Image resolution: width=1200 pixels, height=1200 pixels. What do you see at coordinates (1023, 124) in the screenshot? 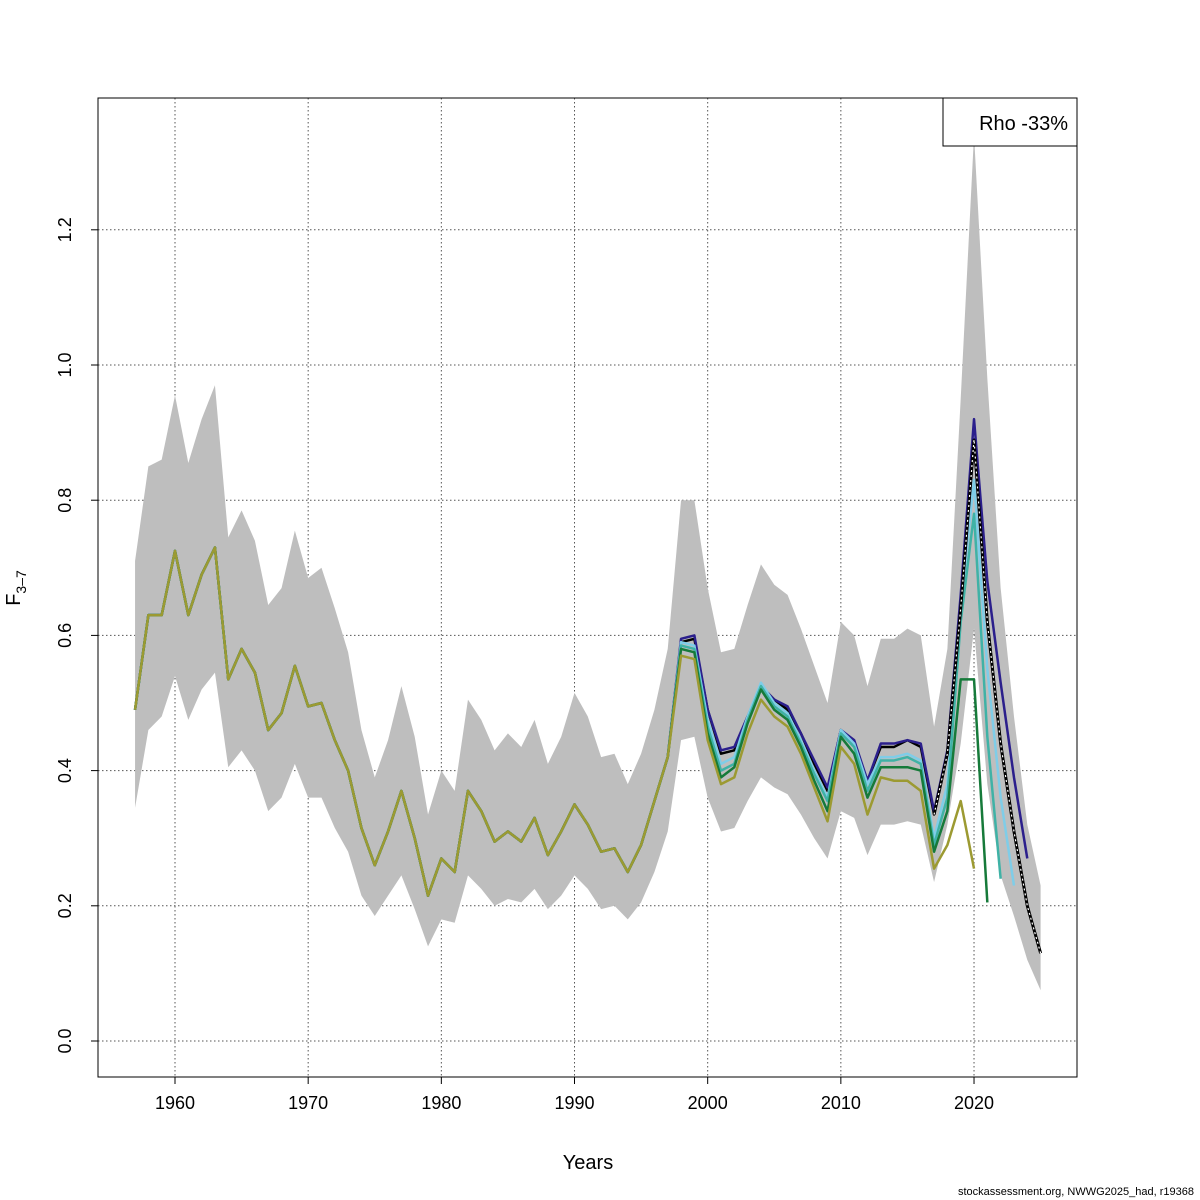
I see `legend-text: Rho -33%` at bounding box center [1023, 124].